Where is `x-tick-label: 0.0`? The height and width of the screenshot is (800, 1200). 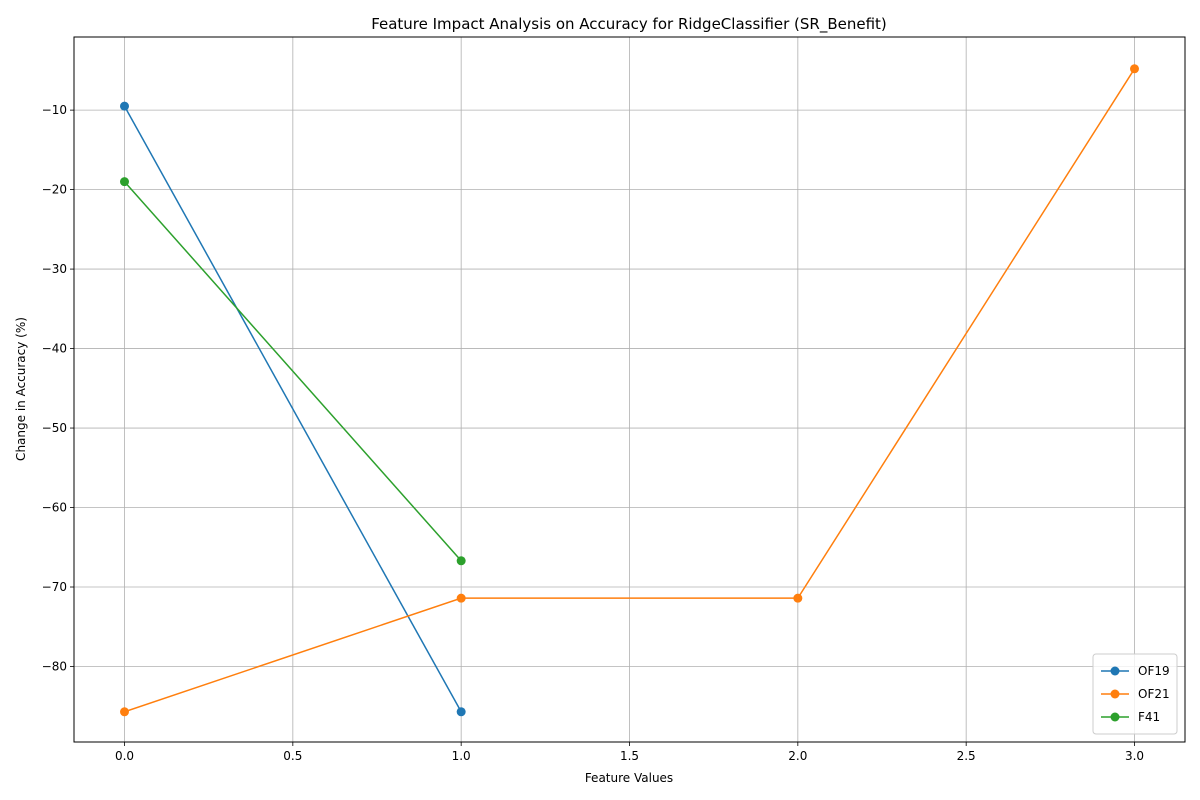 x-tick-label: 0.0 is located at coordinates (124, 756).